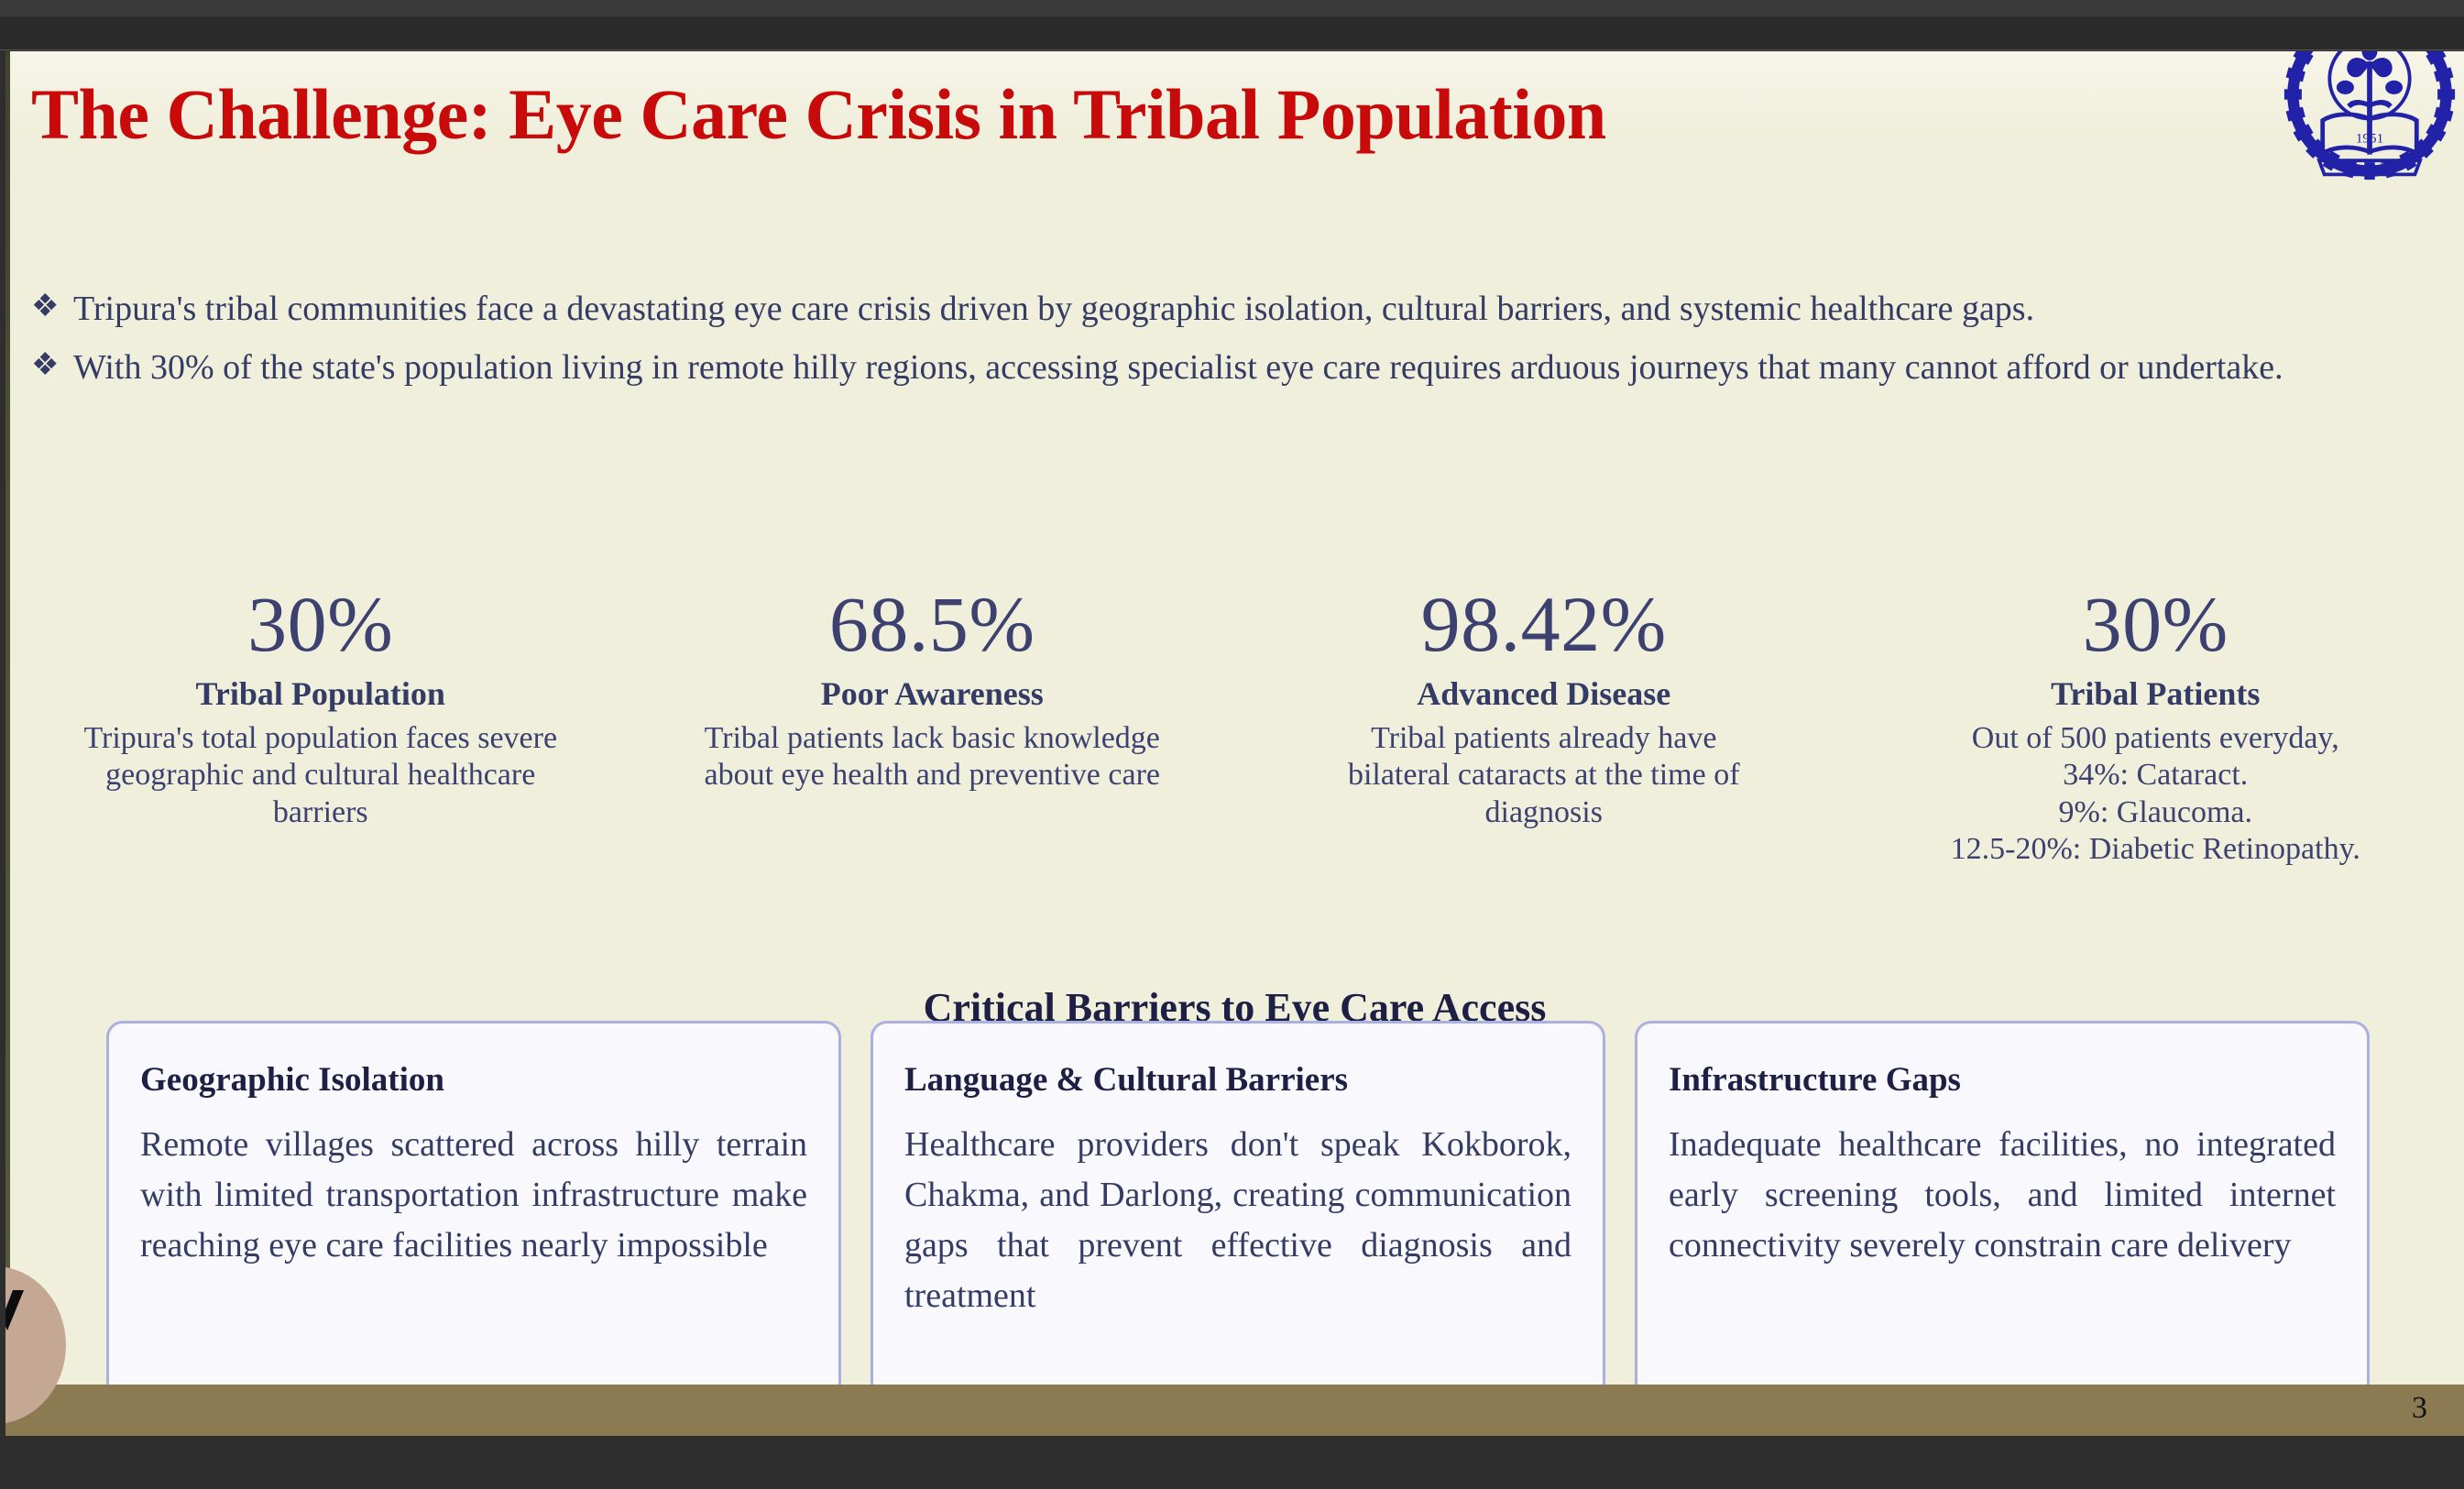  I want to click on barrier-card-title: Infrastructure Gaps, so click(1815, 1080).